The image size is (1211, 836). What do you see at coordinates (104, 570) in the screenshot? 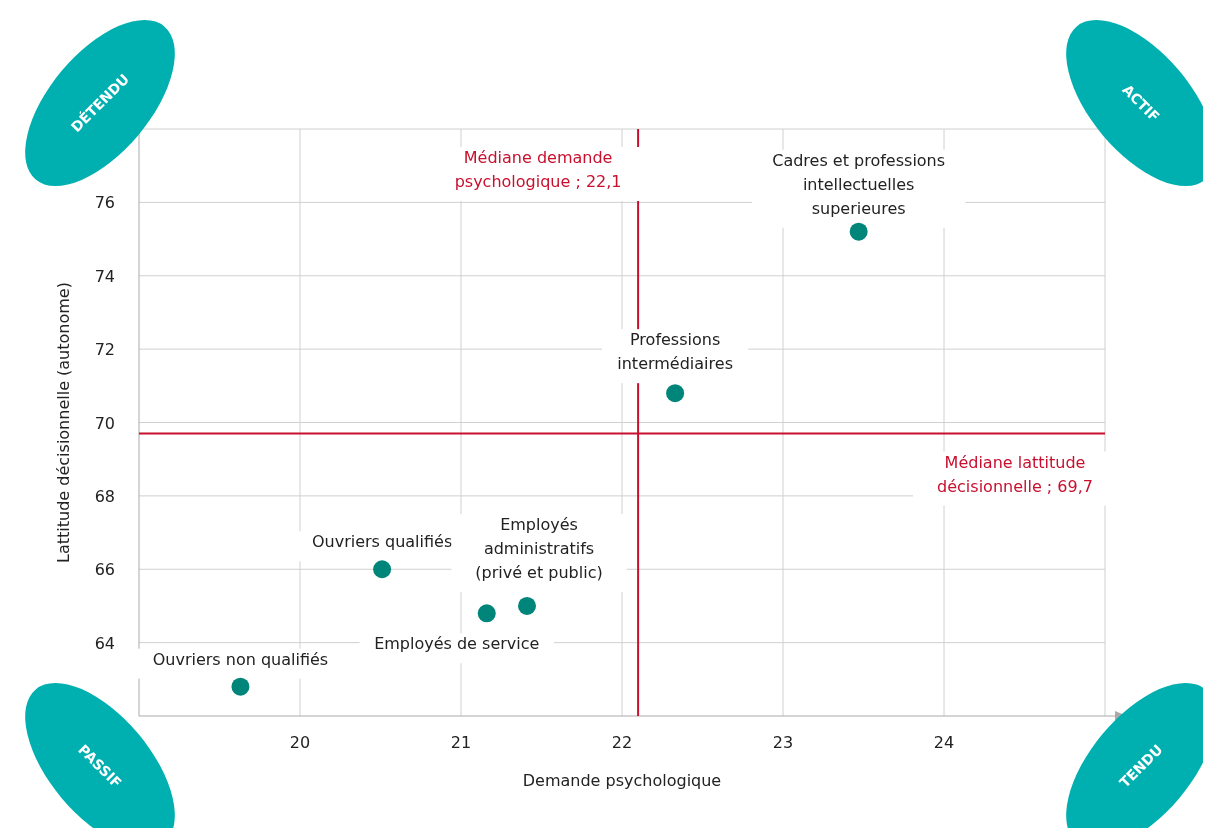
I see `y-tick-label: 66` at bounding box center [104, 570].